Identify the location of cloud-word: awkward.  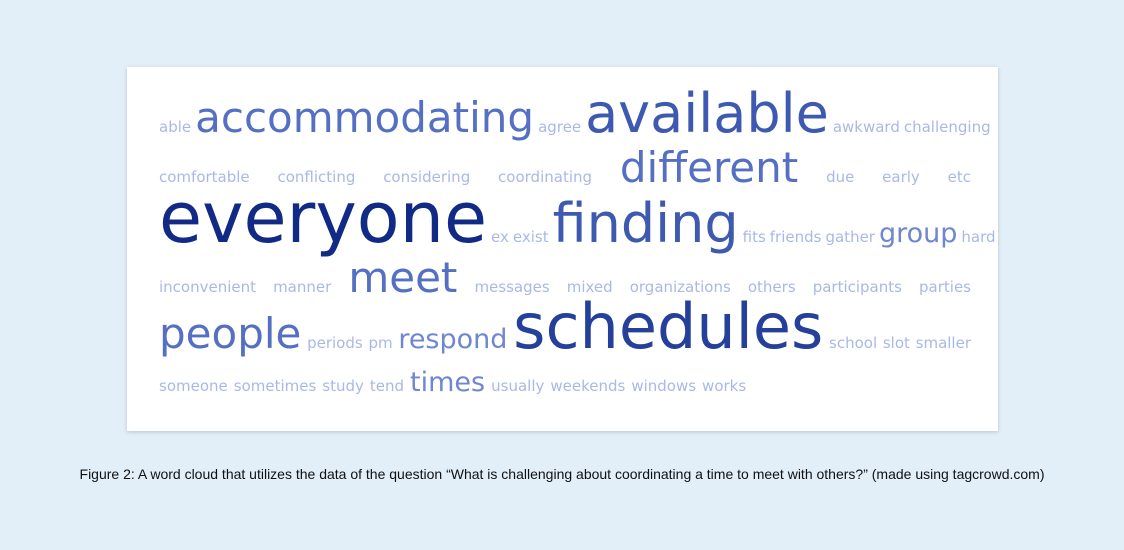
(866, 127).